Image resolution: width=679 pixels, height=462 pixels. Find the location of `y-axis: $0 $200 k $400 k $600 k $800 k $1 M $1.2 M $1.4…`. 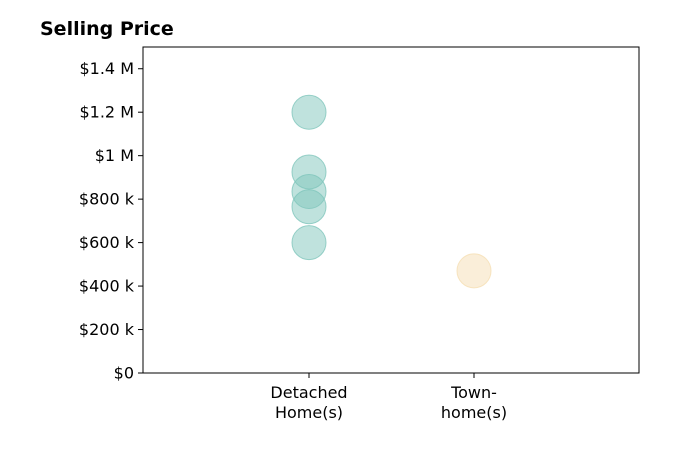

y-axis: $0 $200 k $400 k $600 k $800 k $1 M $1.2 M $1.4… is located at coordinates (111, 221).